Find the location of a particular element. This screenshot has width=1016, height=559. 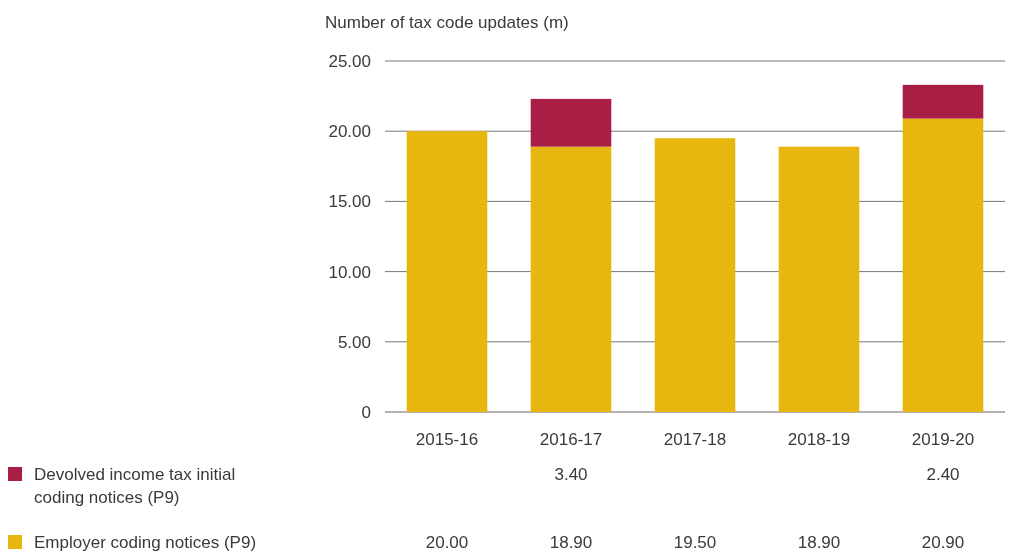

legend-label: Devolved income tax initial coding notices (P9) is located at coordinates (135, 486).